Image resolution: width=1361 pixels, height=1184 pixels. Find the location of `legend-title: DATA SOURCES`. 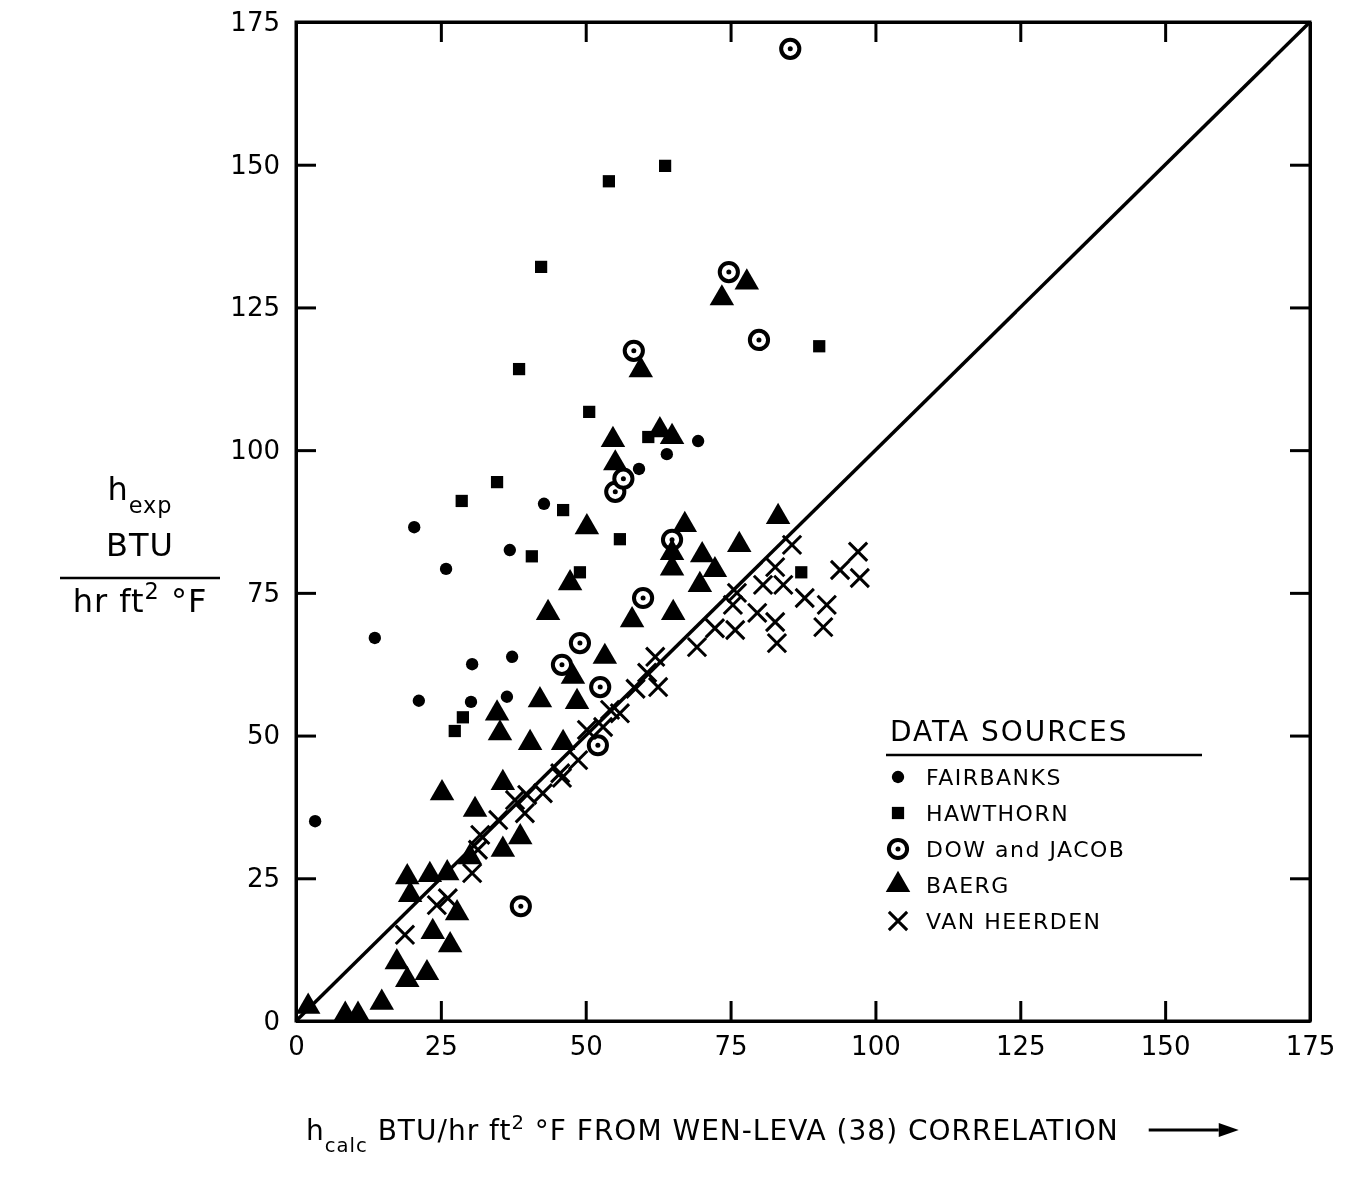

legend-title: DATA SOURCES is located at coordinates (1009, 731).